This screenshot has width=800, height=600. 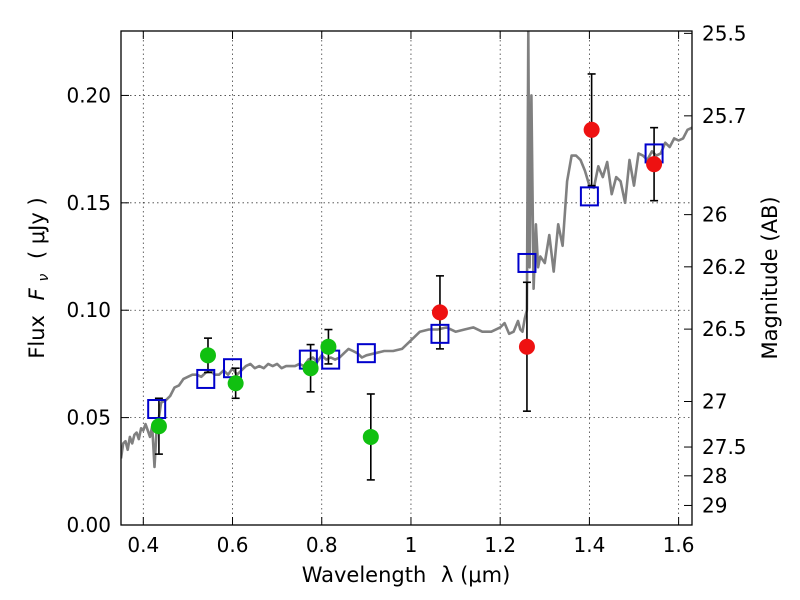 I want to click on right-tick-label: 29, so click(x=714, y=505).